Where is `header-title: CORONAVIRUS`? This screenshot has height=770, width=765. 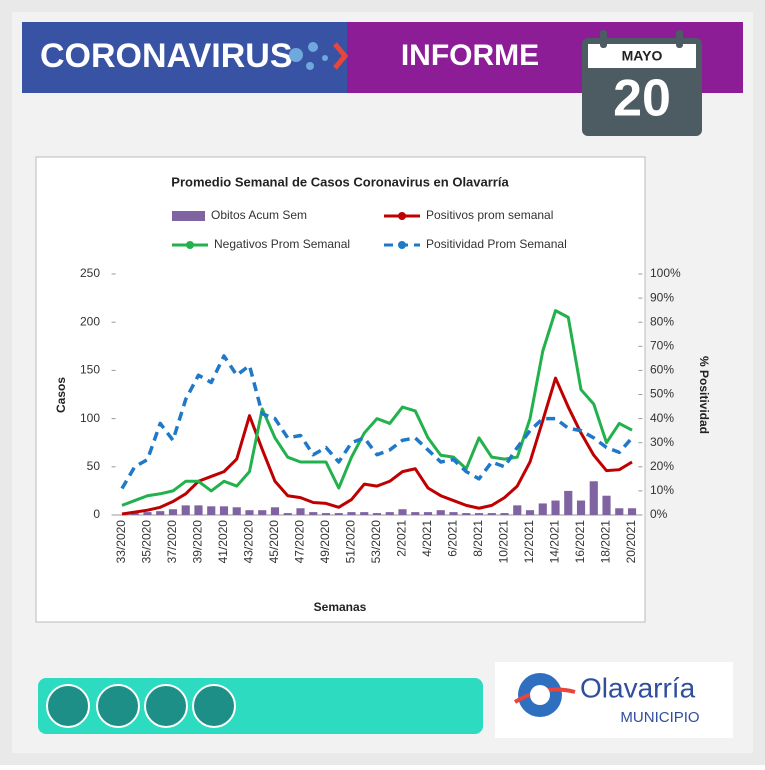 header-title: CORONAVIRUS is located at coordinates (166, 56).